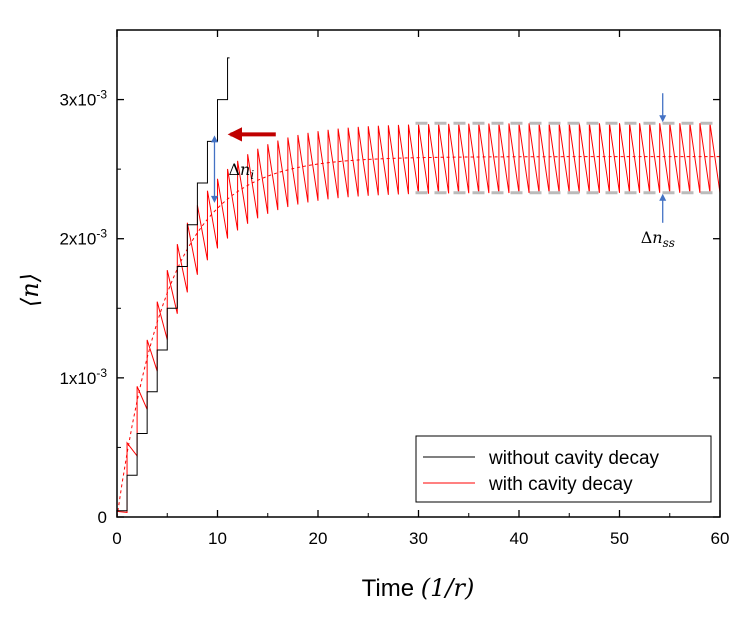 The width and height of the screenshot is (747, 619). What do you see at coordinates (318, 538) in the screenshot?
I see `x-tick-label: 20` at bounding box center [318, 538].